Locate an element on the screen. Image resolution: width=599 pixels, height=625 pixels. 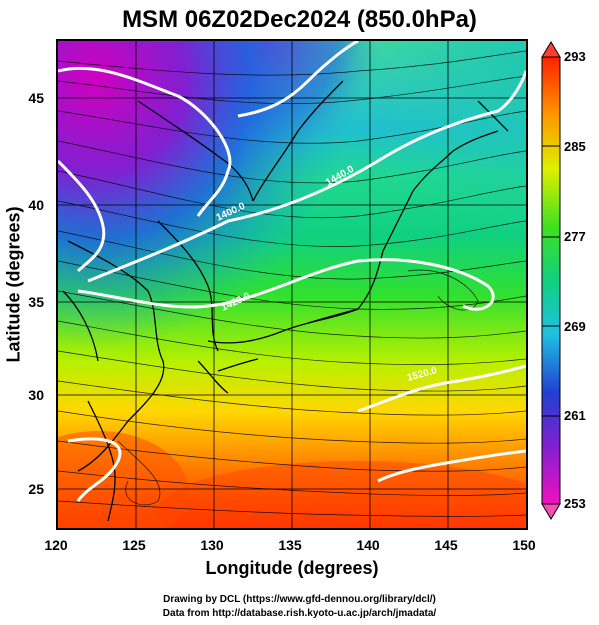
x-tick: 130 is located at coordinates (212, 545).